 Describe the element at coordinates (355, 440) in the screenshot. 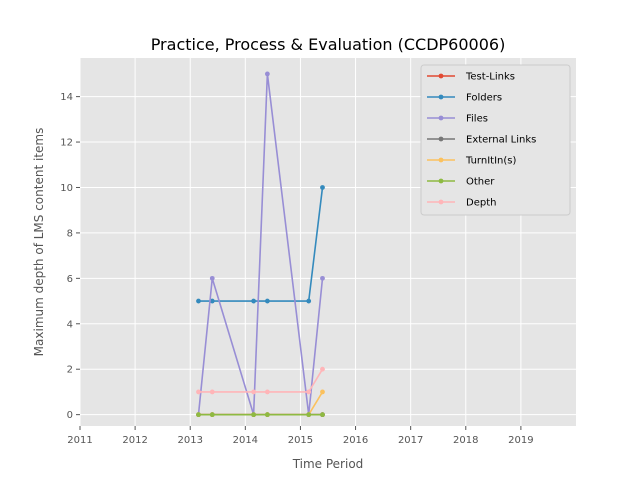

I see `x-tick-label: 2016` at that location.